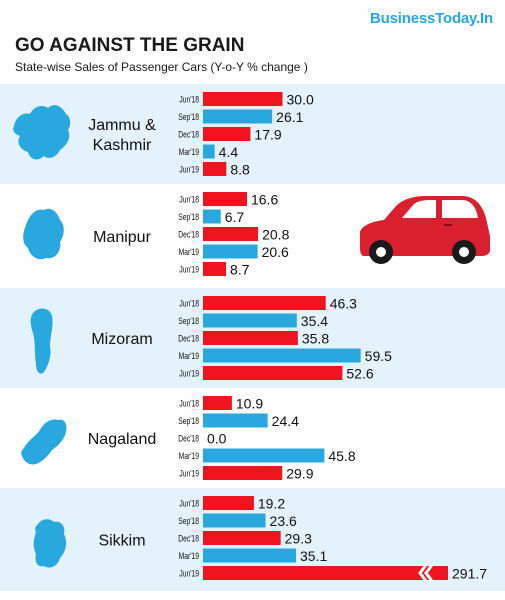  Describe the element at coordinates (122, 237) in the screenshot. I see `state-label: Manipur` at that location.